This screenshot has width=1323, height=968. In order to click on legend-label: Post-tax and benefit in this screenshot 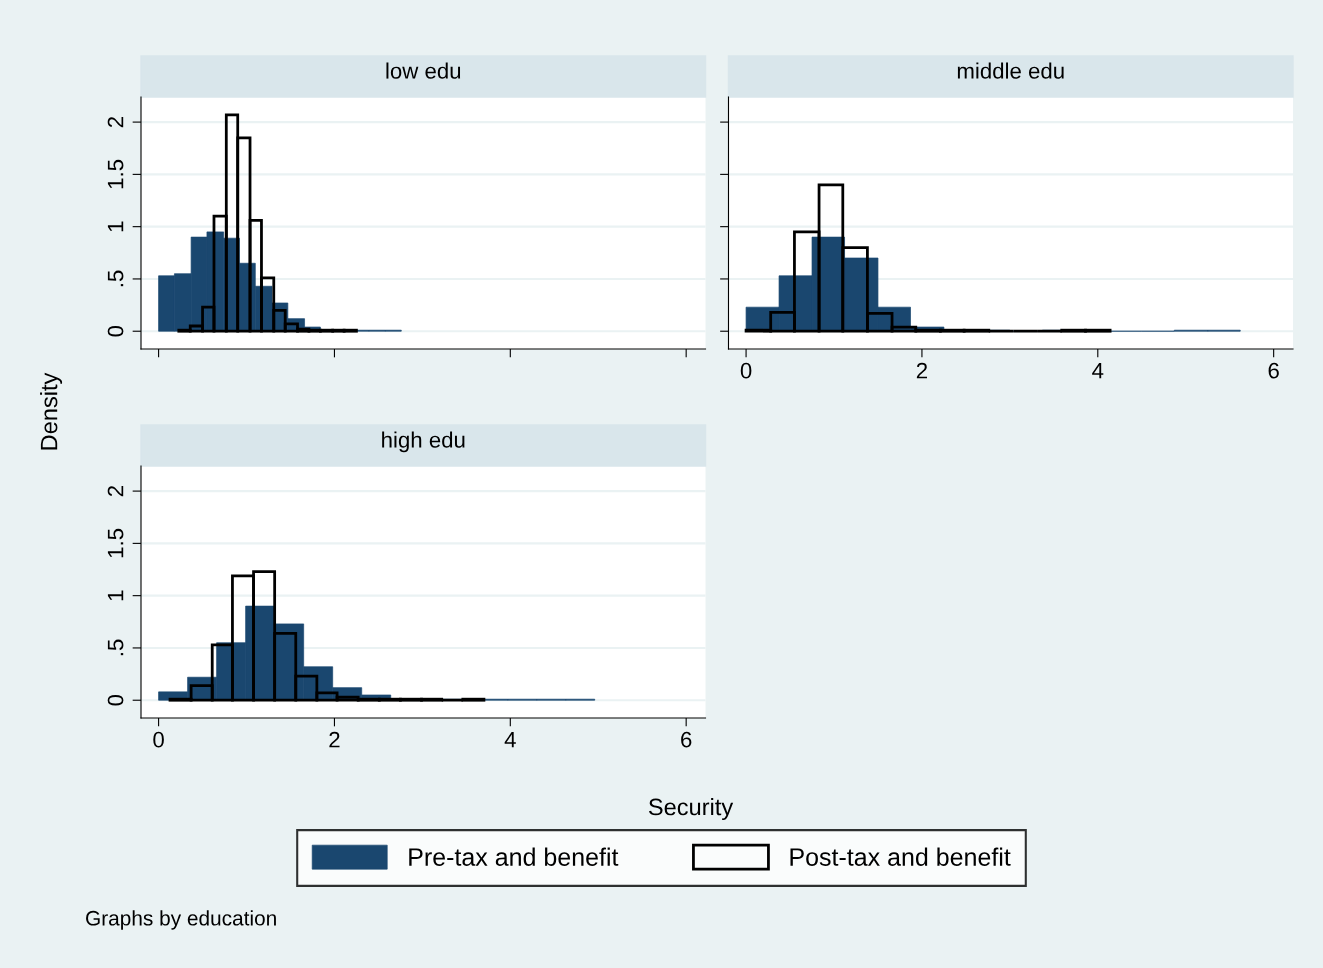, I will do `click(900, 856)`.